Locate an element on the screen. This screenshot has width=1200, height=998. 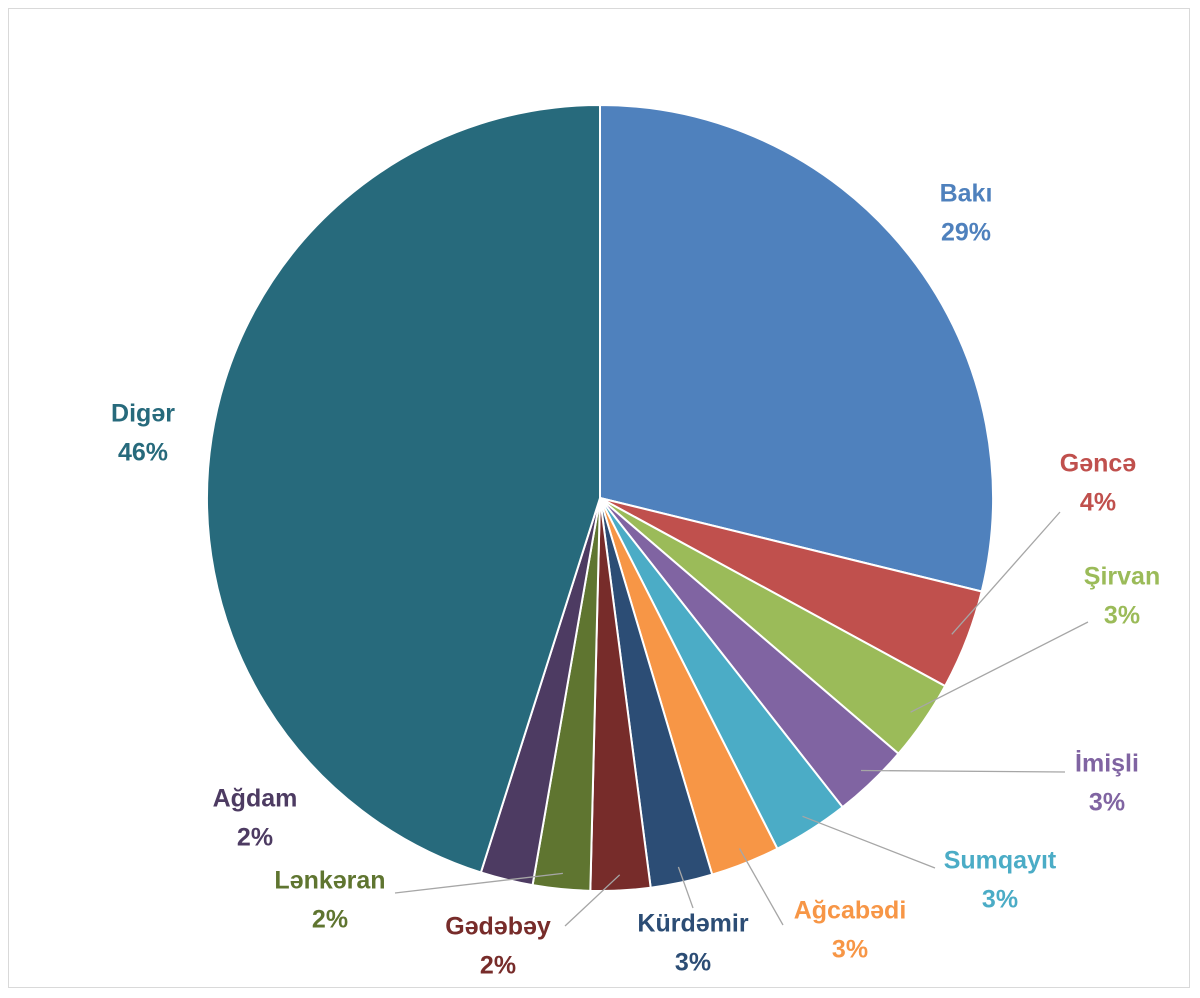
category-label: Ağdam is located at coordinates (255, 799).